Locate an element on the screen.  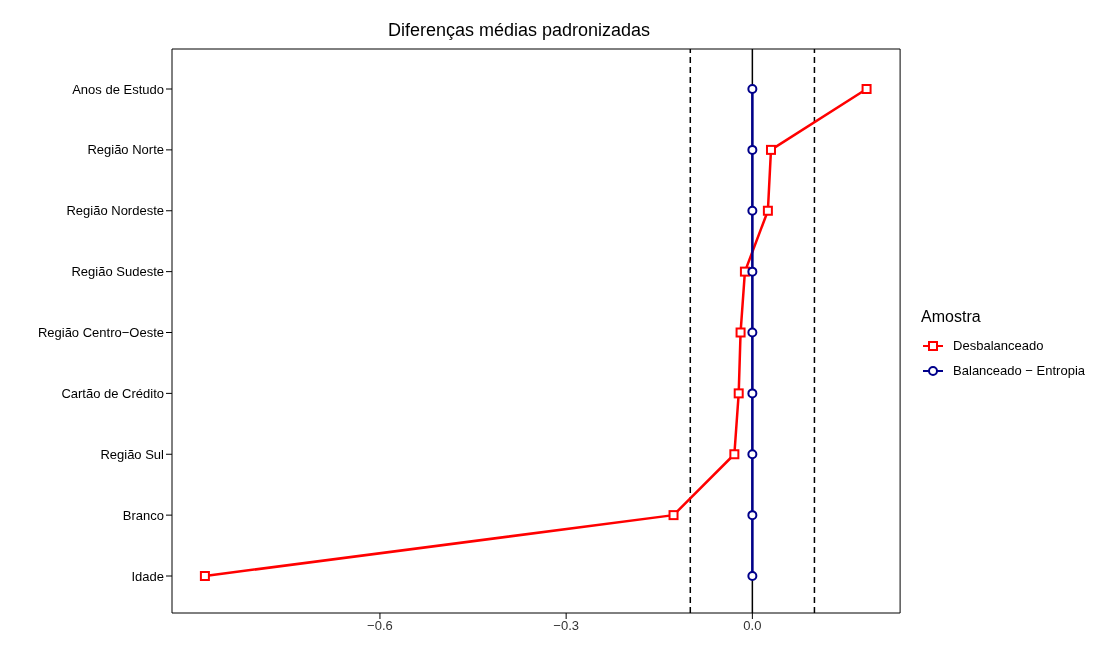
y-tick-label: Região Centro−Oeste is located at coordinates (100, 333).